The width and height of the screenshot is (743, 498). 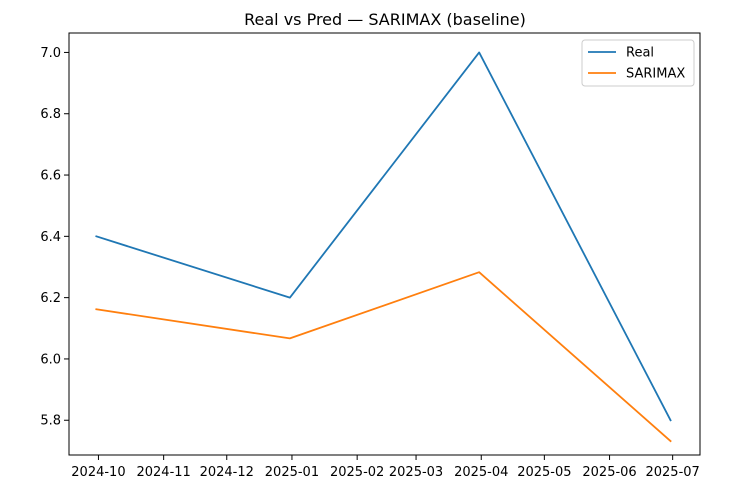 I want to click on legend: Real SARIMAX, so click(x=638, y=63).